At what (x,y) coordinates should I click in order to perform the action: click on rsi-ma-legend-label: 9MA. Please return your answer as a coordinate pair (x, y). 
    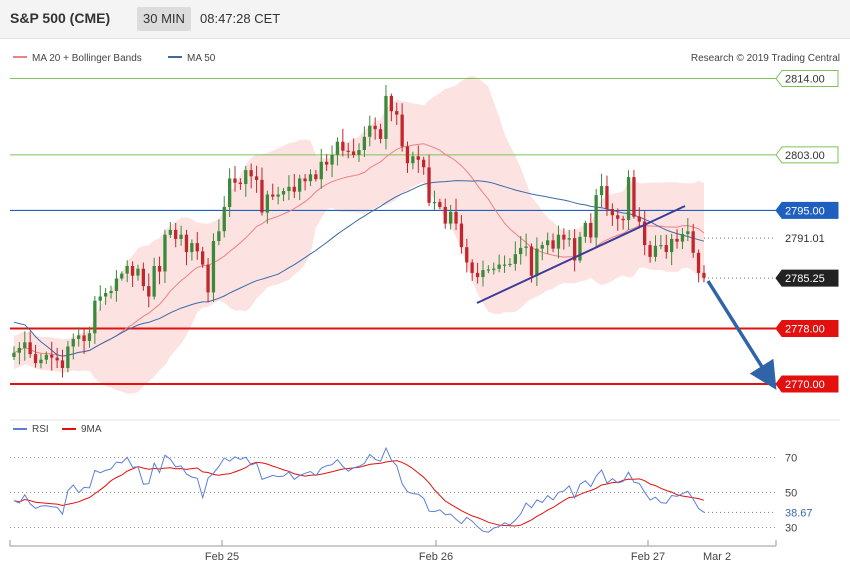
    Looking at the image, I should click on (91, 429).